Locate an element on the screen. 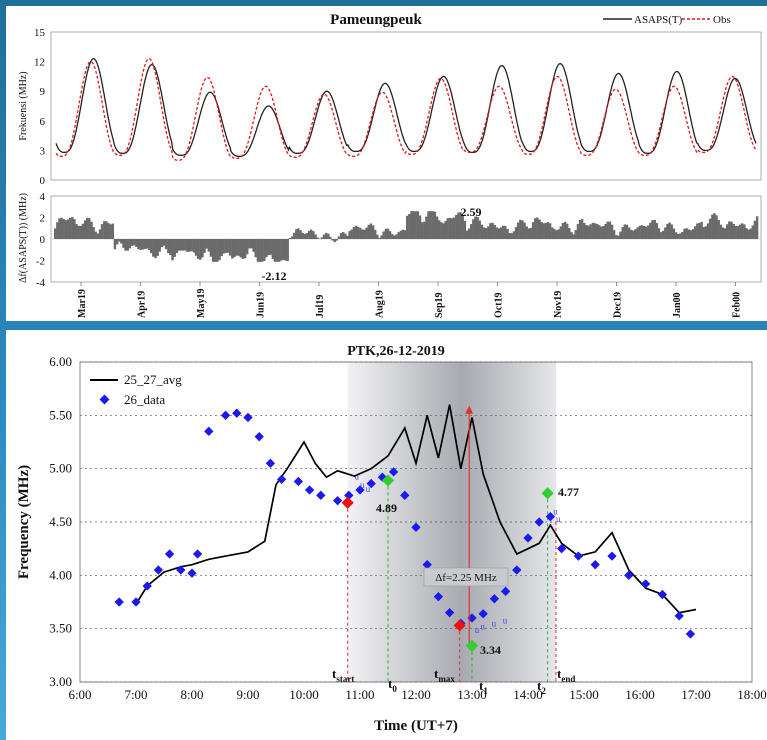  bottom-y-tick: 3.50 is located at coordinates (60, 628).